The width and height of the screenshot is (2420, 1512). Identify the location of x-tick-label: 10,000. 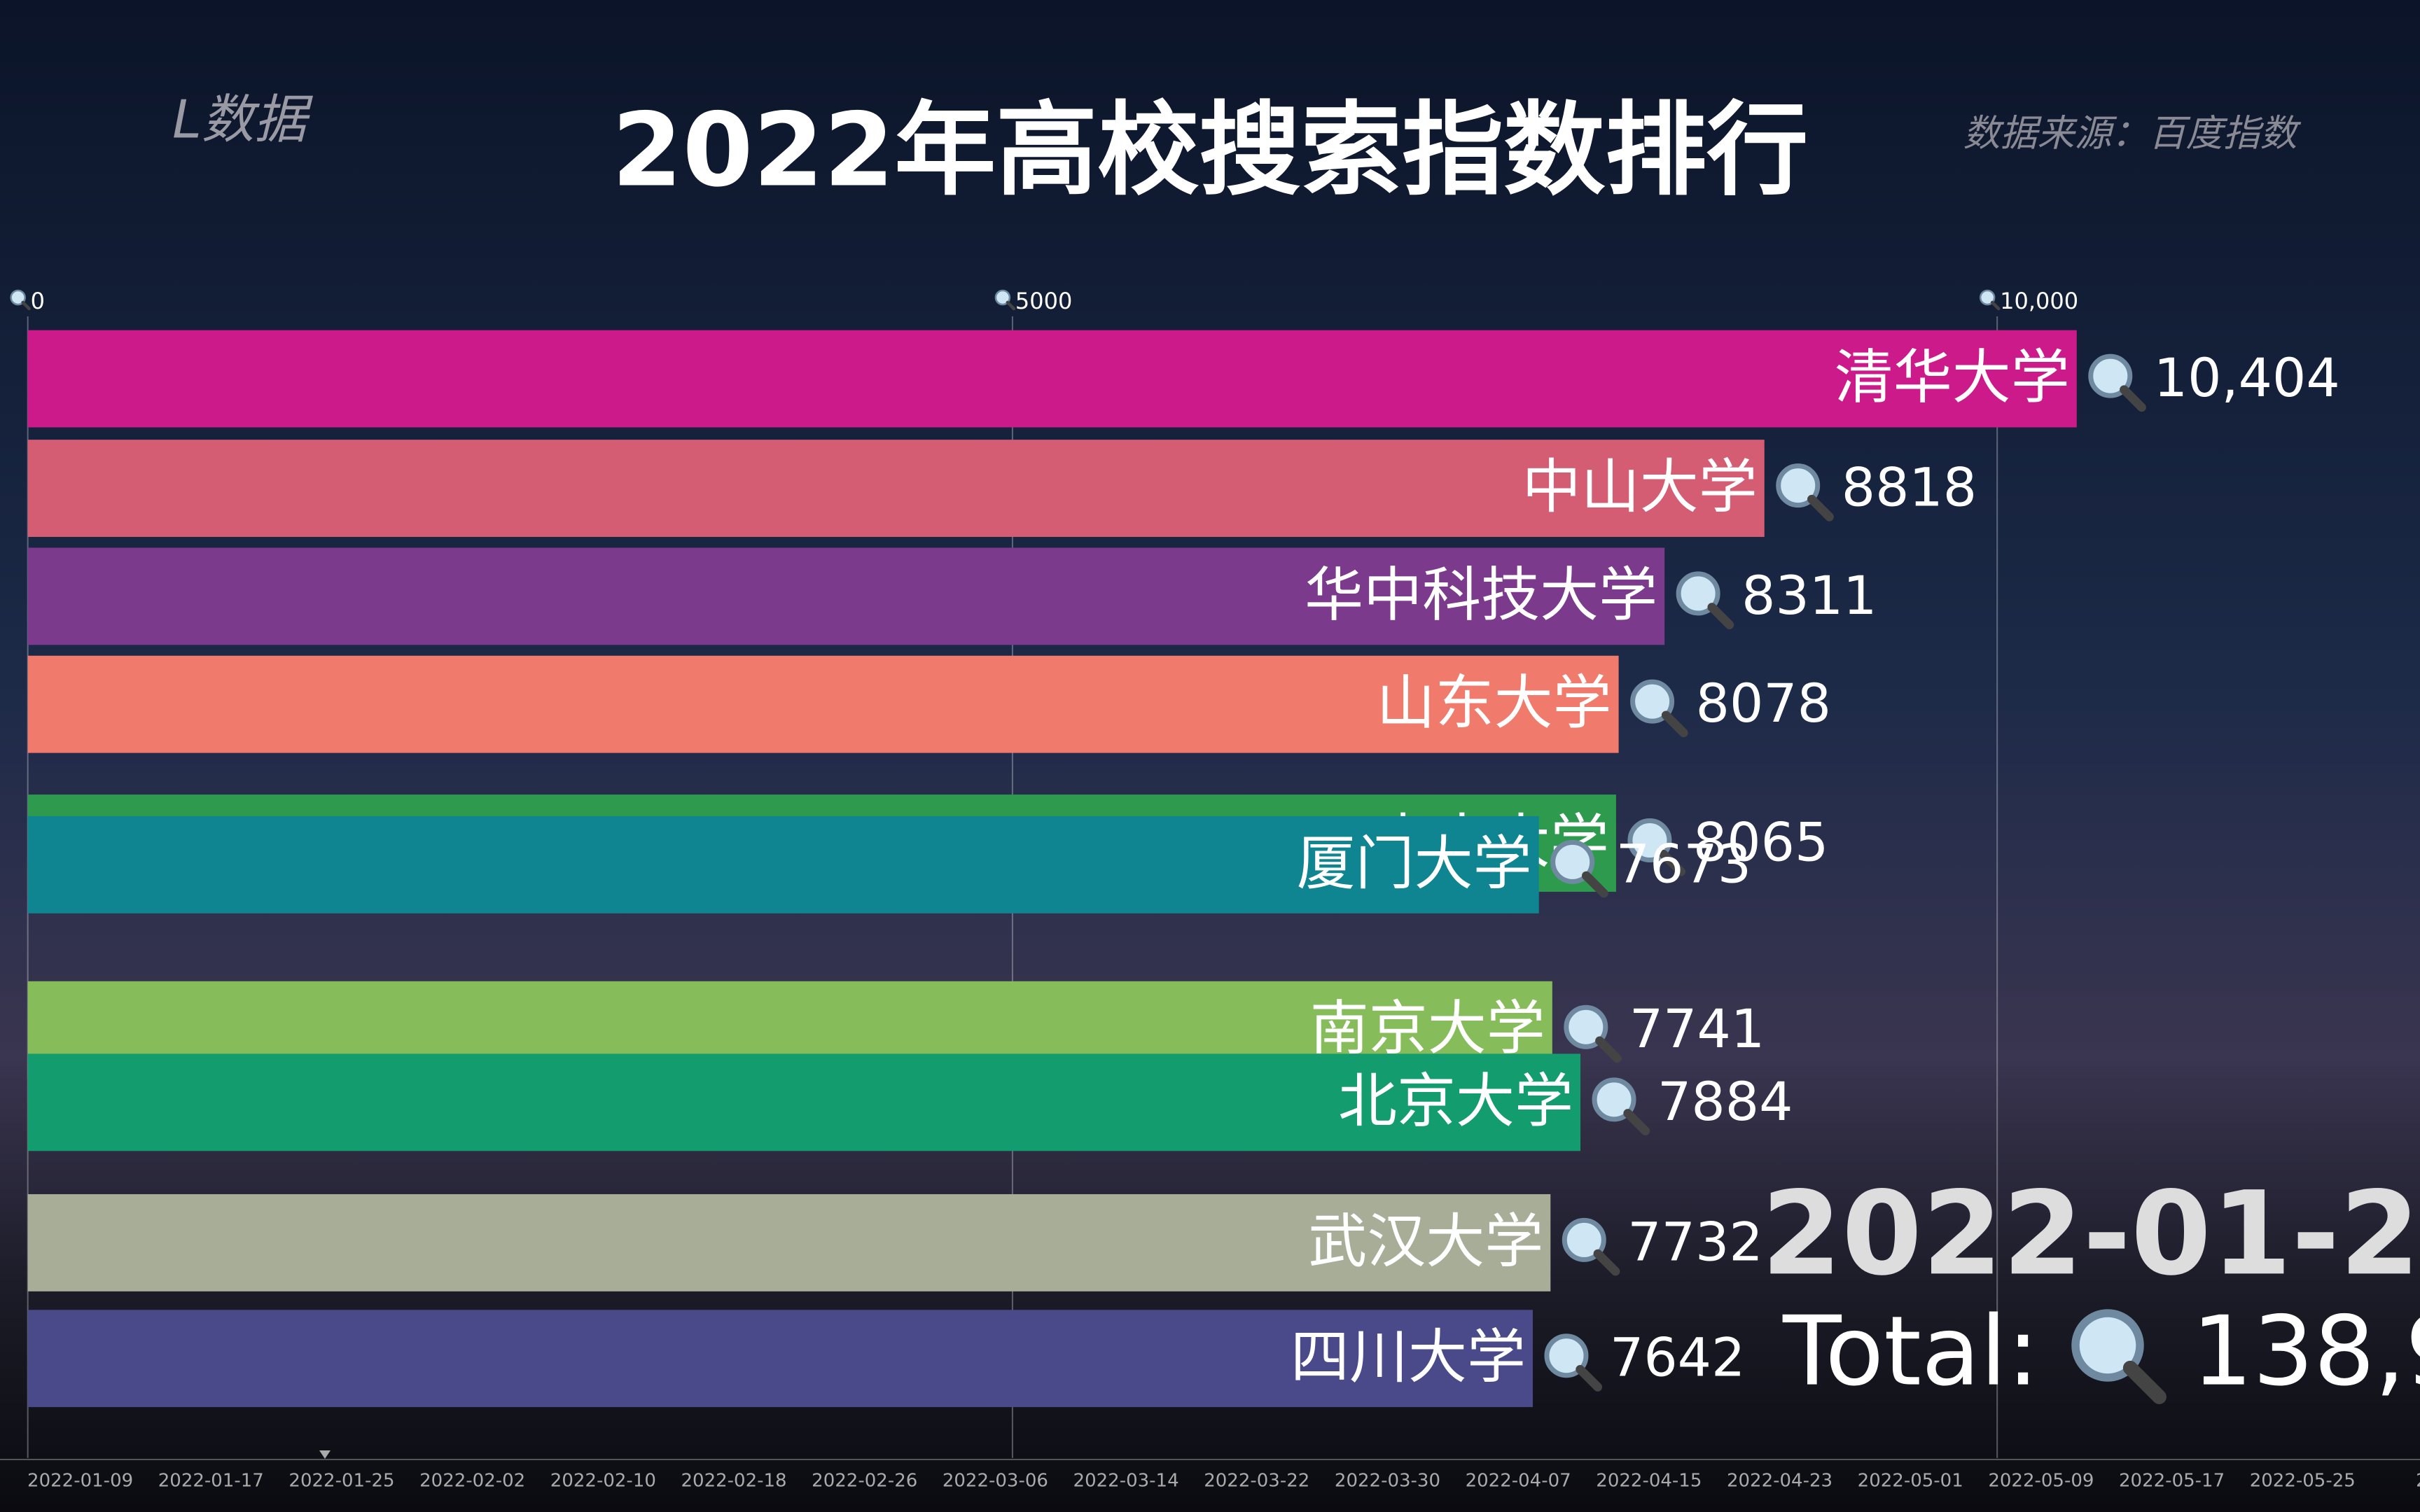
(2039, 301).